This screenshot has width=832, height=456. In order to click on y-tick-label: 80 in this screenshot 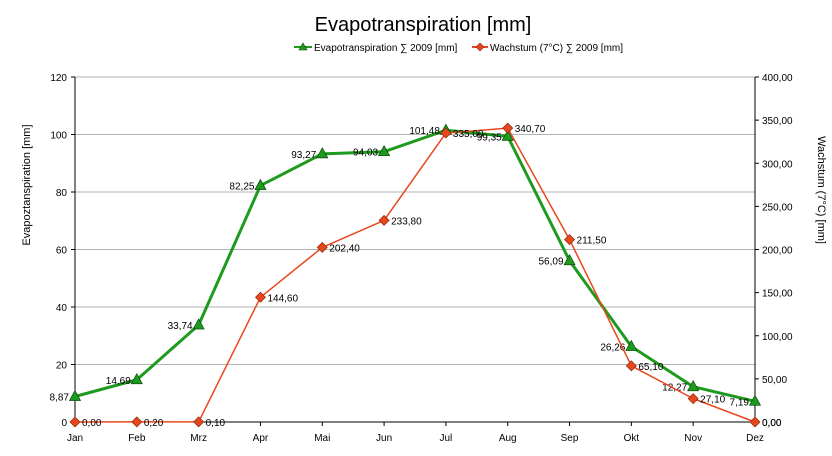, I will do `click(62, 193)`.